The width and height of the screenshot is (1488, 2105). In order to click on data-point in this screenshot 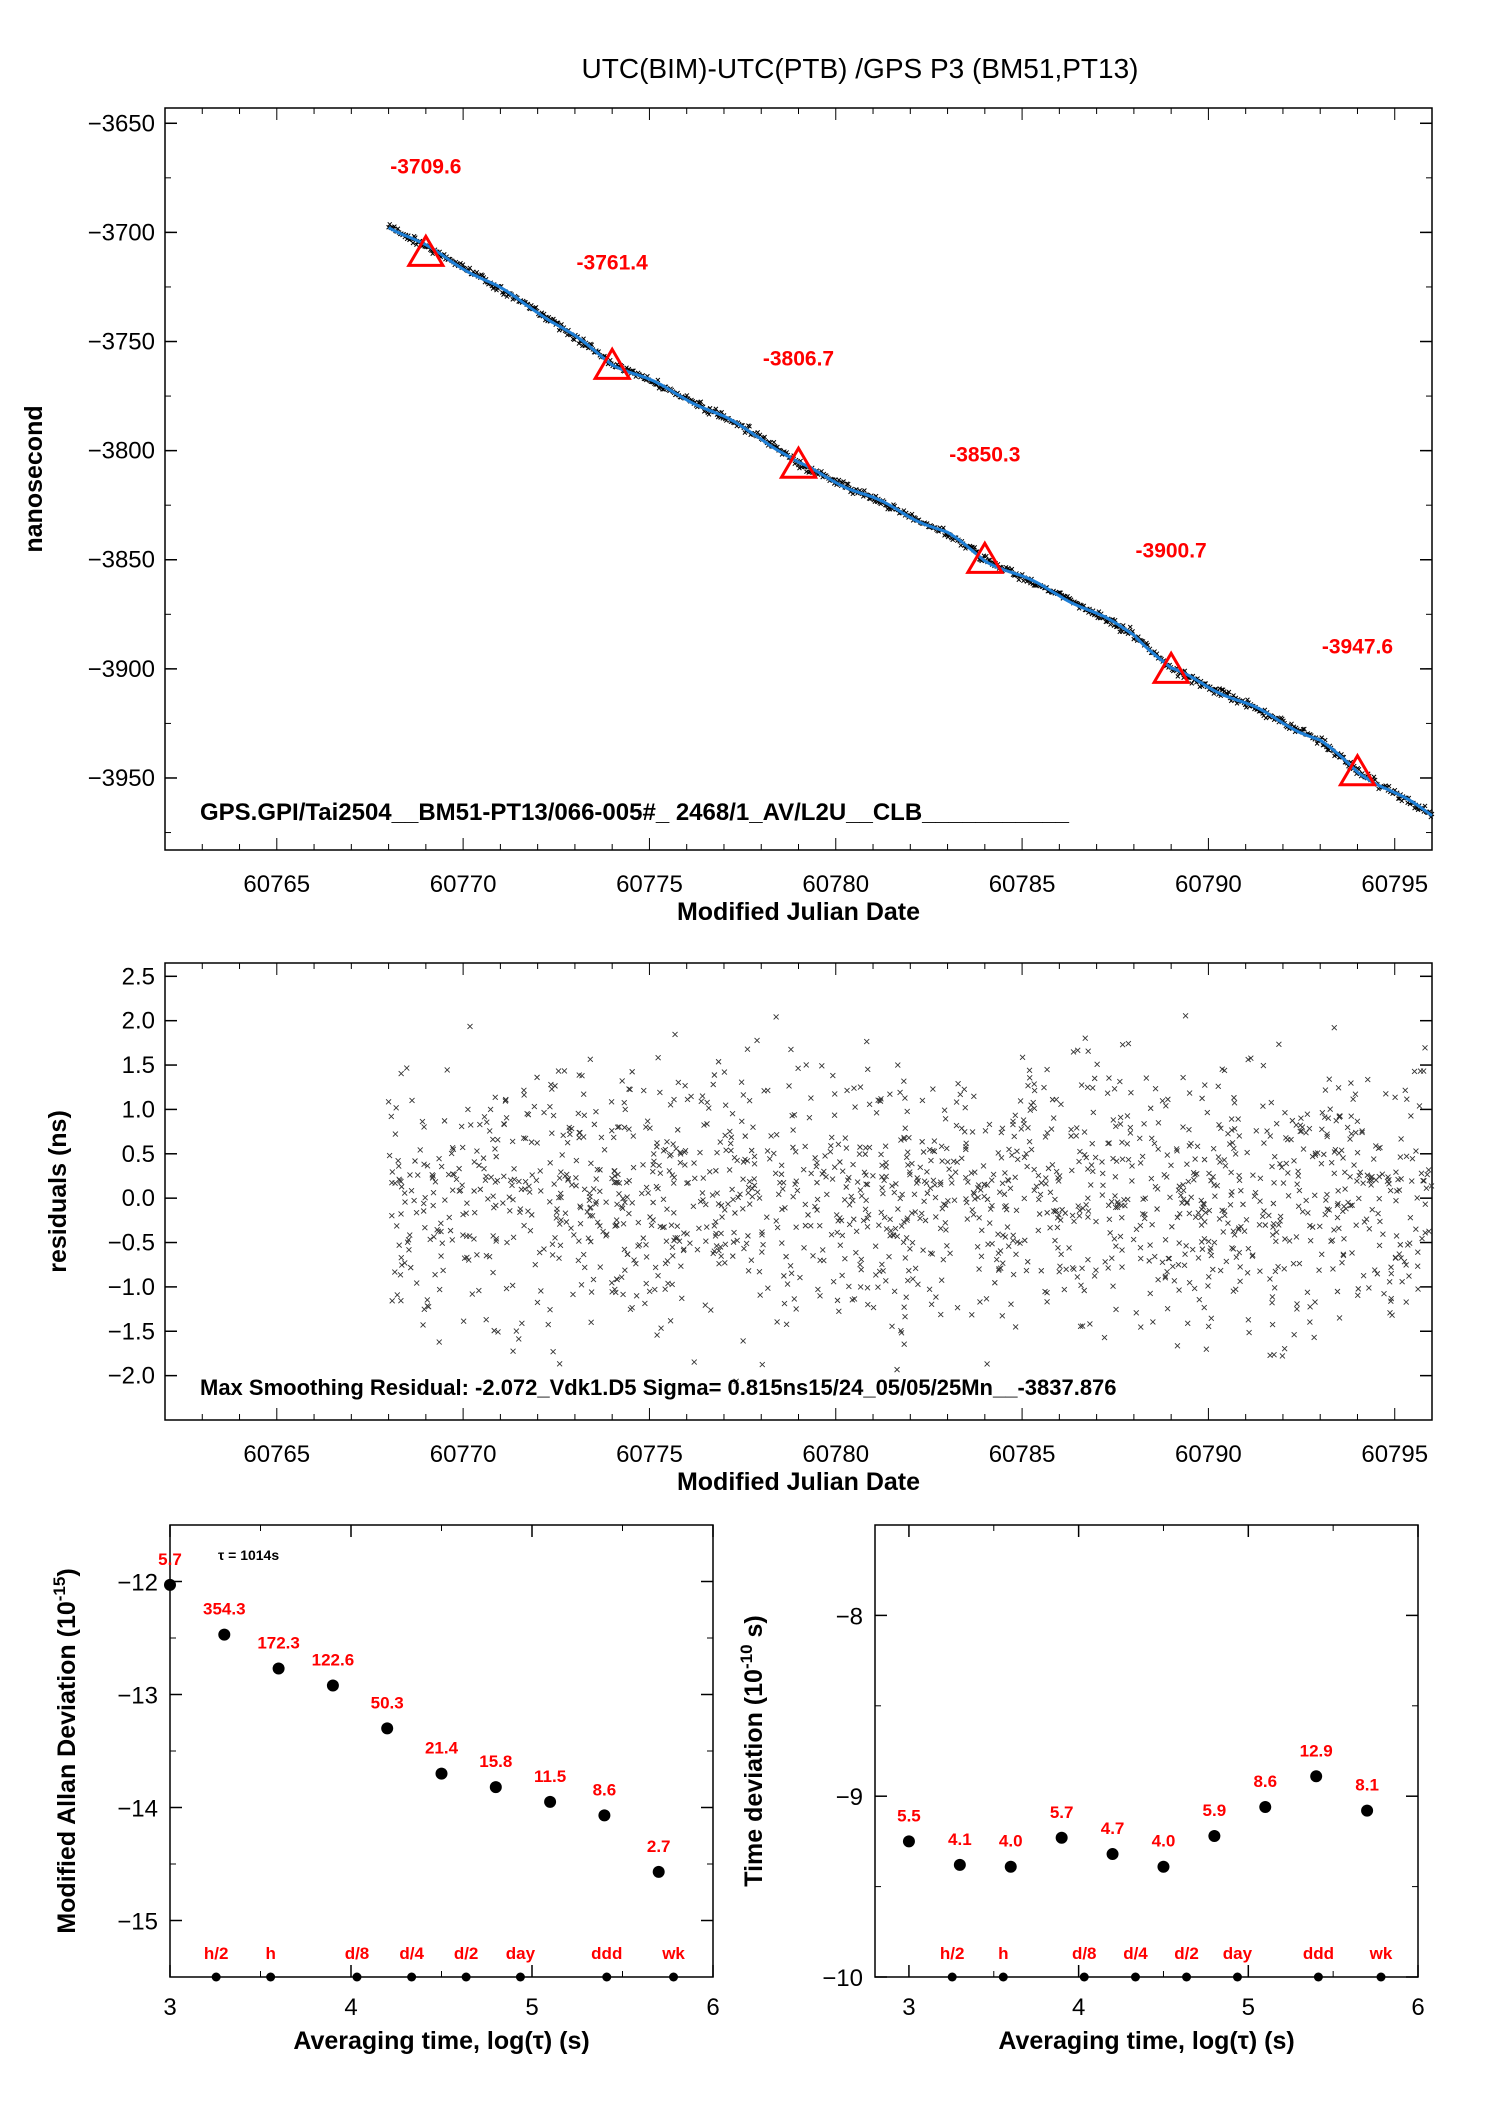, I will do `click(839, 480)`.